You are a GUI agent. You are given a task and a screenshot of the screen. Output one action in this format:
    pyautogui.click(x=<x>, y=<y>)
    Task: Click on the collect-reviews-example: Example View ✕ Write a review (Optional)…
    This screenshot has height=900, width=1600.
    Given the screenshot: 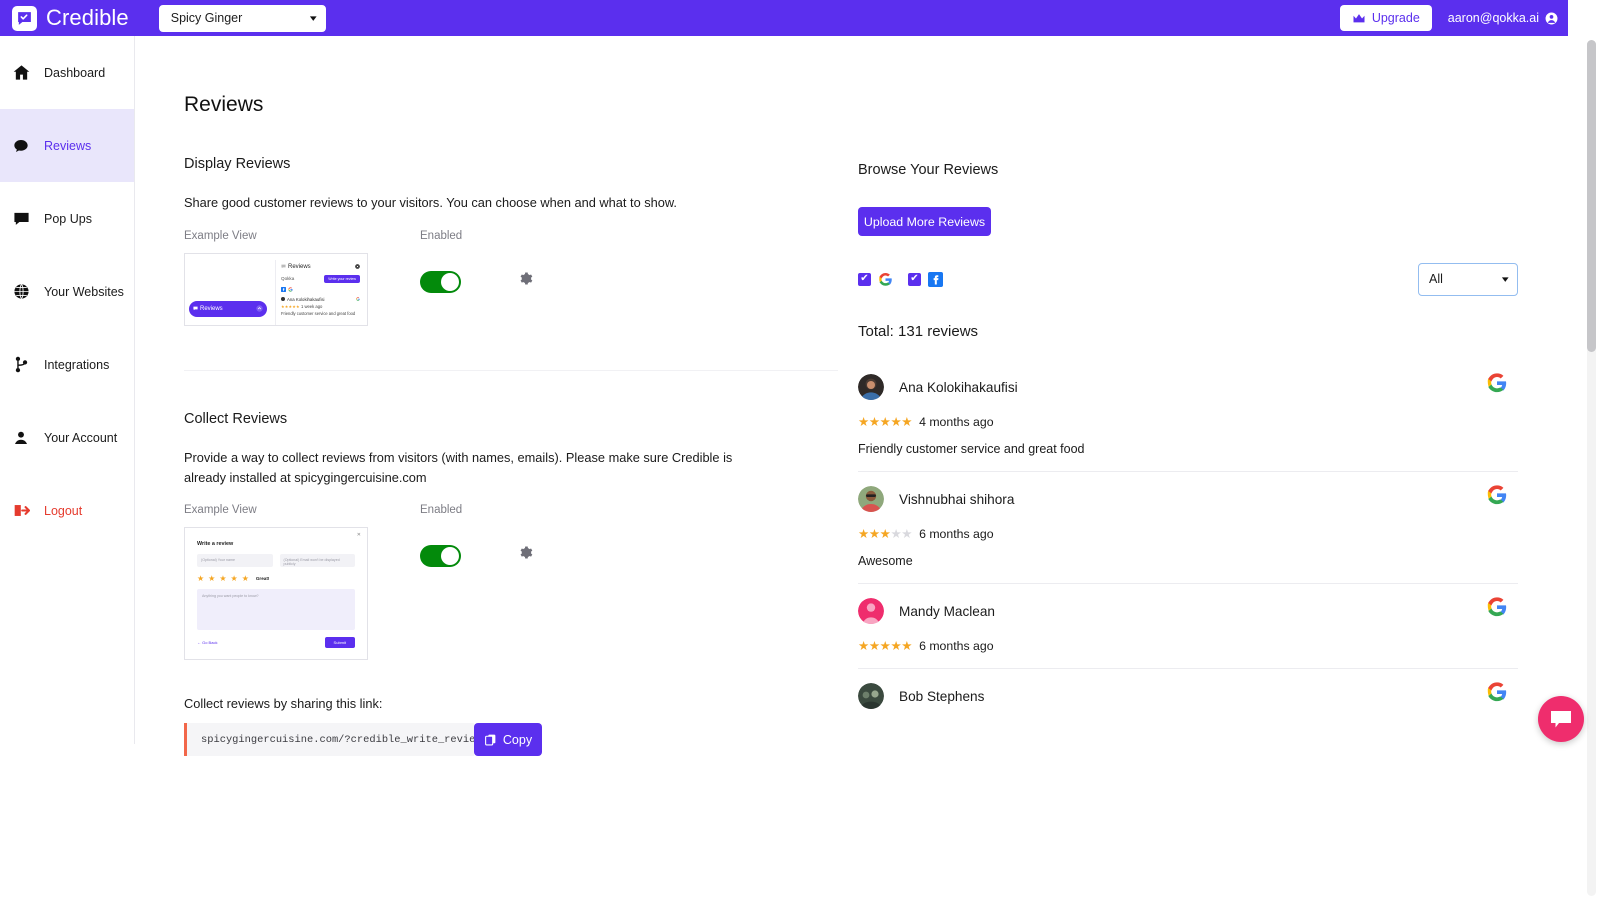 What is the action you would take?
    pyautogui.click(x=302, y=582)
    